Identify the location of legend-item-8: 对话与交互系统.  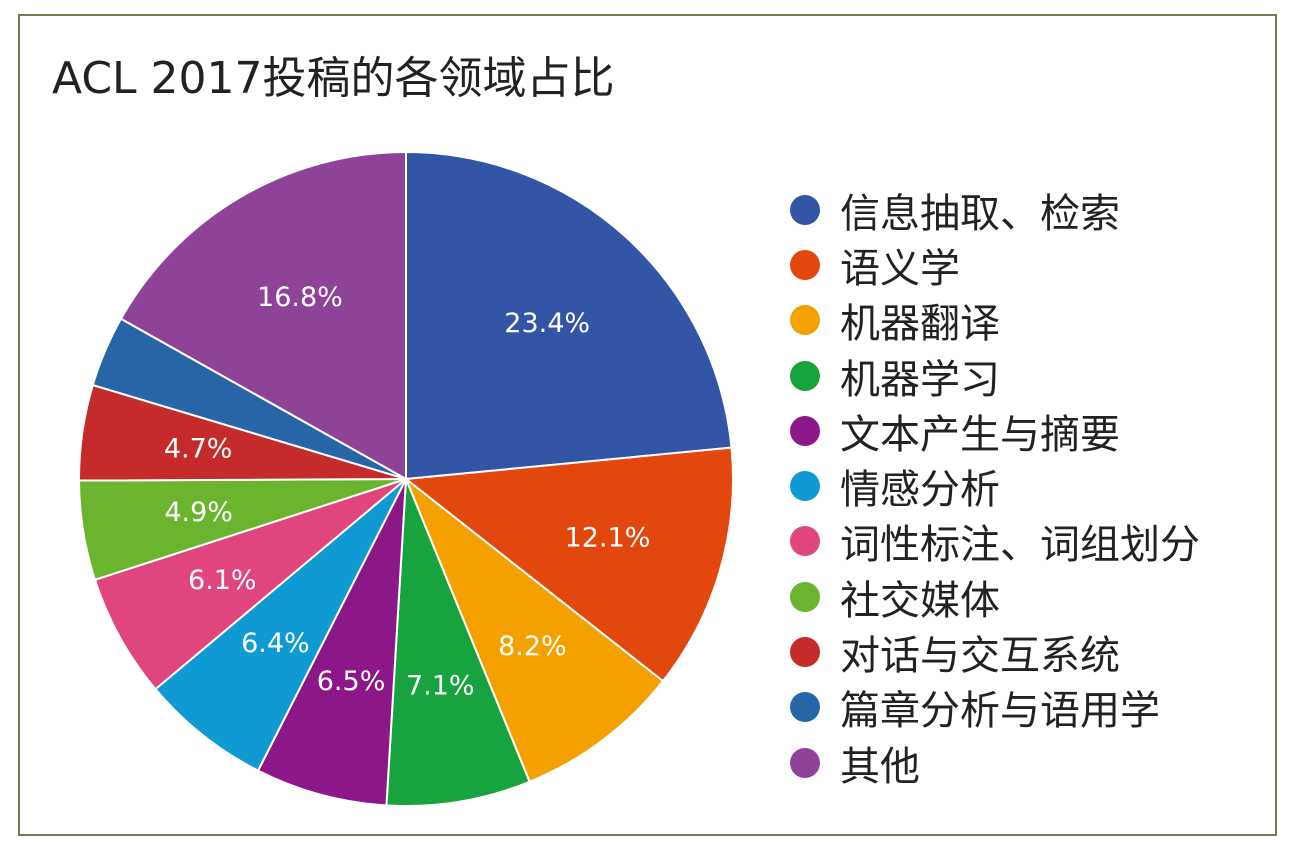
(1025, 651).